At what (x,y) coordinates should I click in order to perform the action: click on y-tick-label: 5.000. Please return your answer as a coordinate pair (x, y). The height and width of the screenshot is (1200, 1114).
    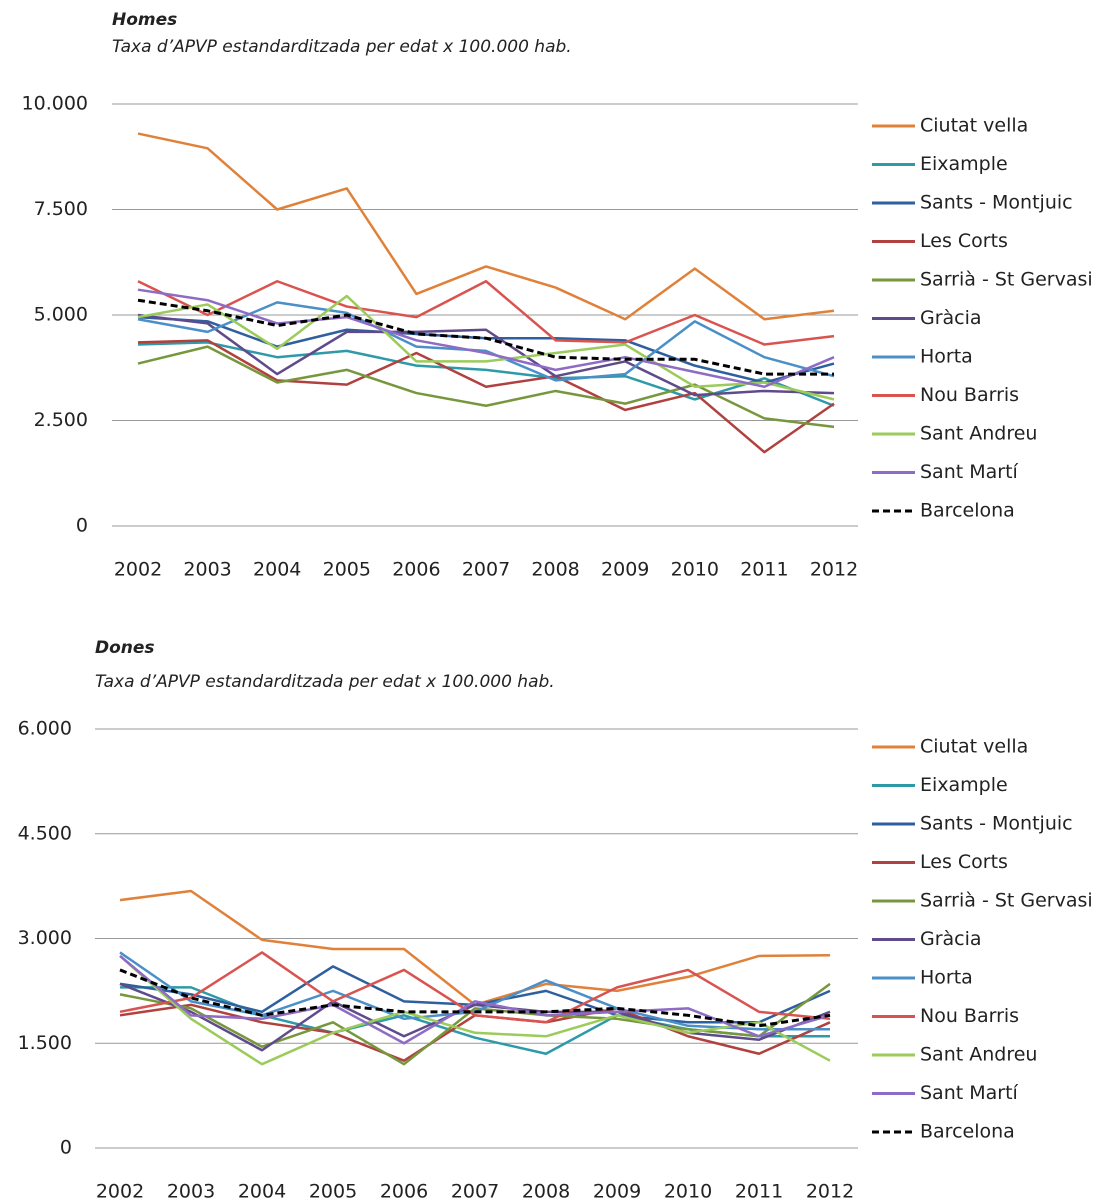
    Looking at the image, I should click on (61, 315).